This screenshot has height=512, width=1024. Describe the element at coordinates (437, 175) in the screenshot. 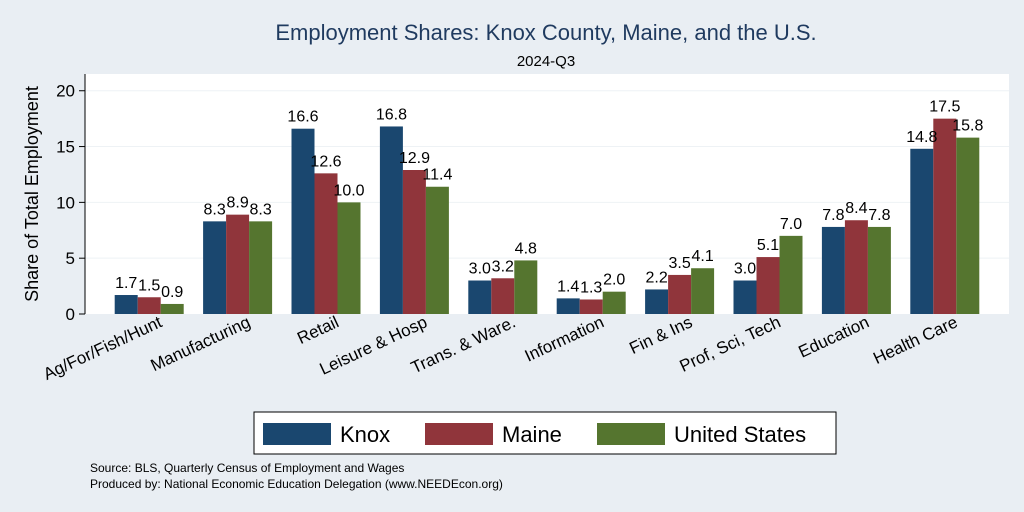

I see `value-label-united-states-leisure-hosp: 11.4` at that location.